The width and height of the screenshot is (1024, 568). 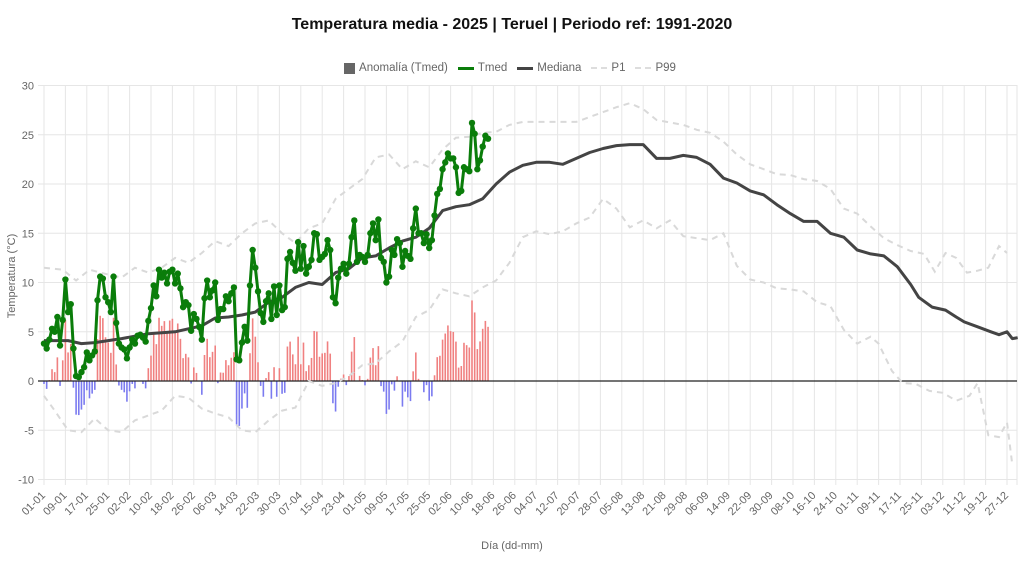 What do you see at coordinates (28, 136) in the screenshot?
I see `y-tick-label: 25` at bounding box center [28, 136].